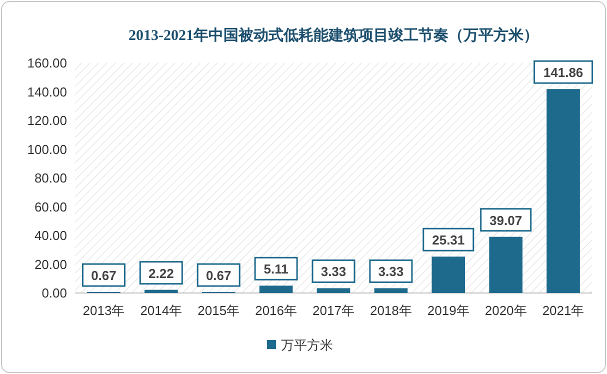  Describe the element at coordinates (219, 310) in the screenshot. I see `x-tick-label: 2015年` at that location.